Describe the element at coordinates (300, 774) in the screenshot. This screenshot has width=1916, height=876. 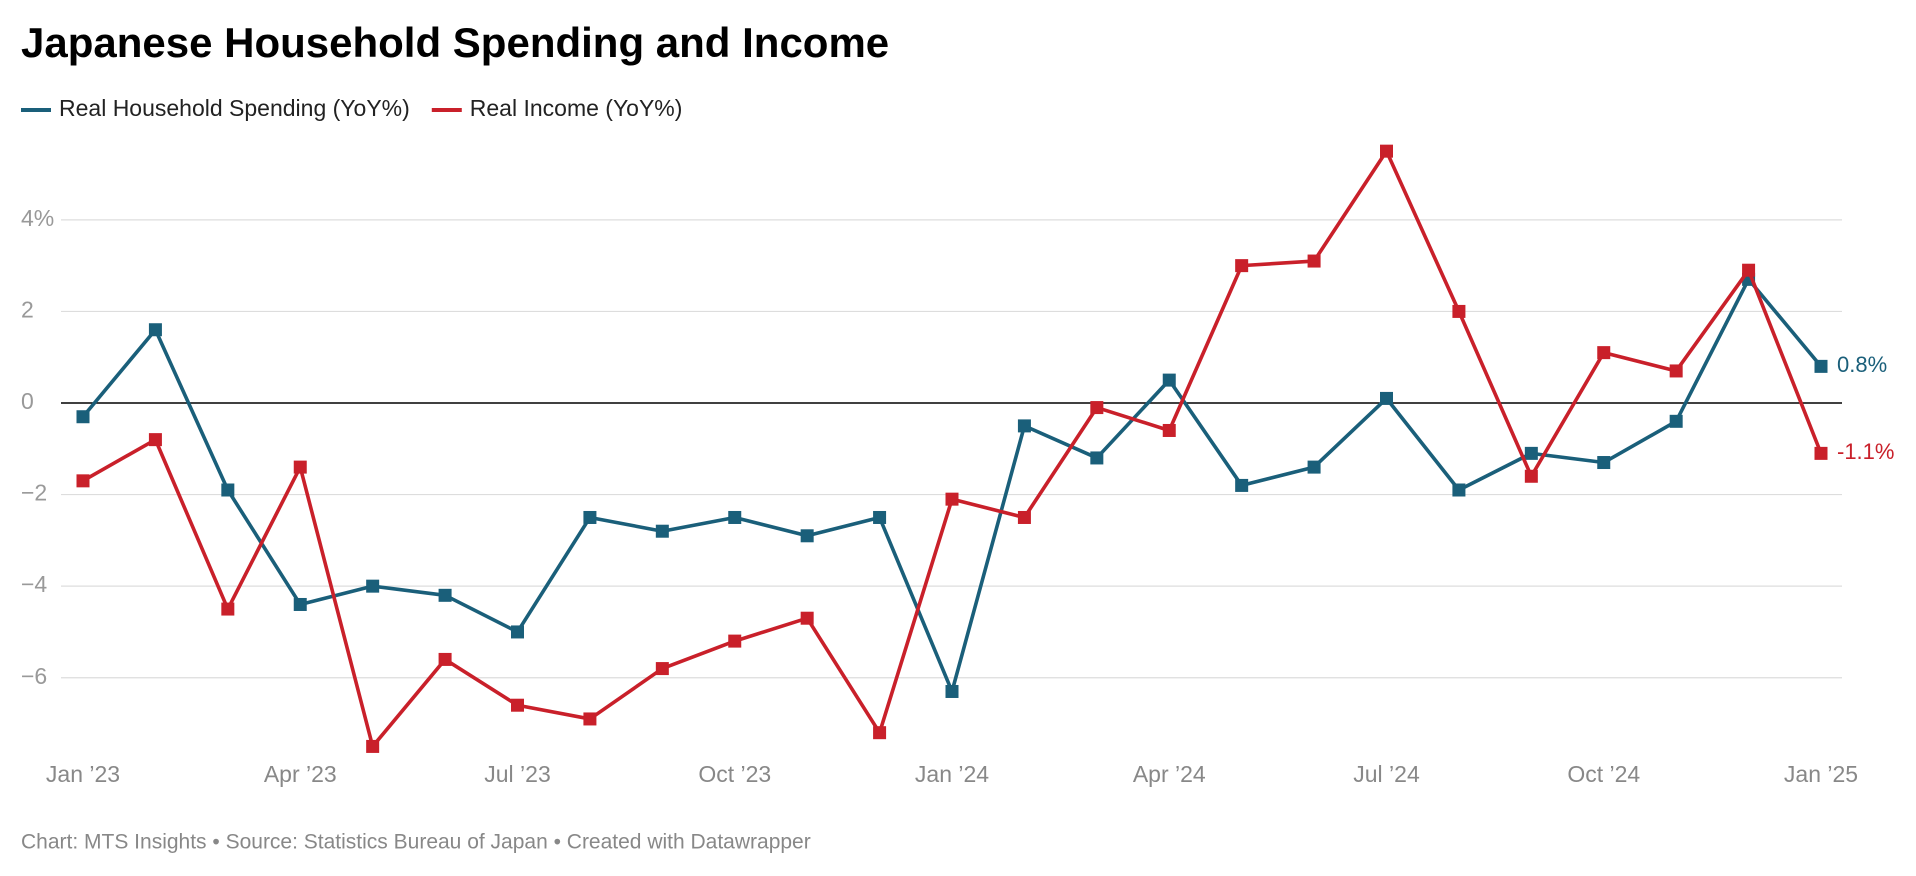
I see `x-tick-label: Apr ’23` at that location.